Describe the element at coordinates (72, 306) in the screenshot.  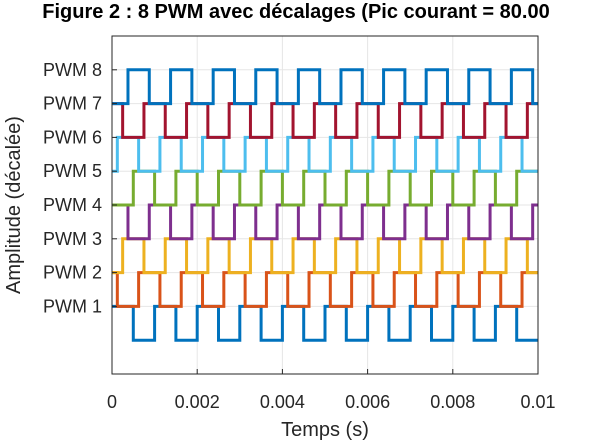
I see `y-tick-label: PWM 1` at that location.